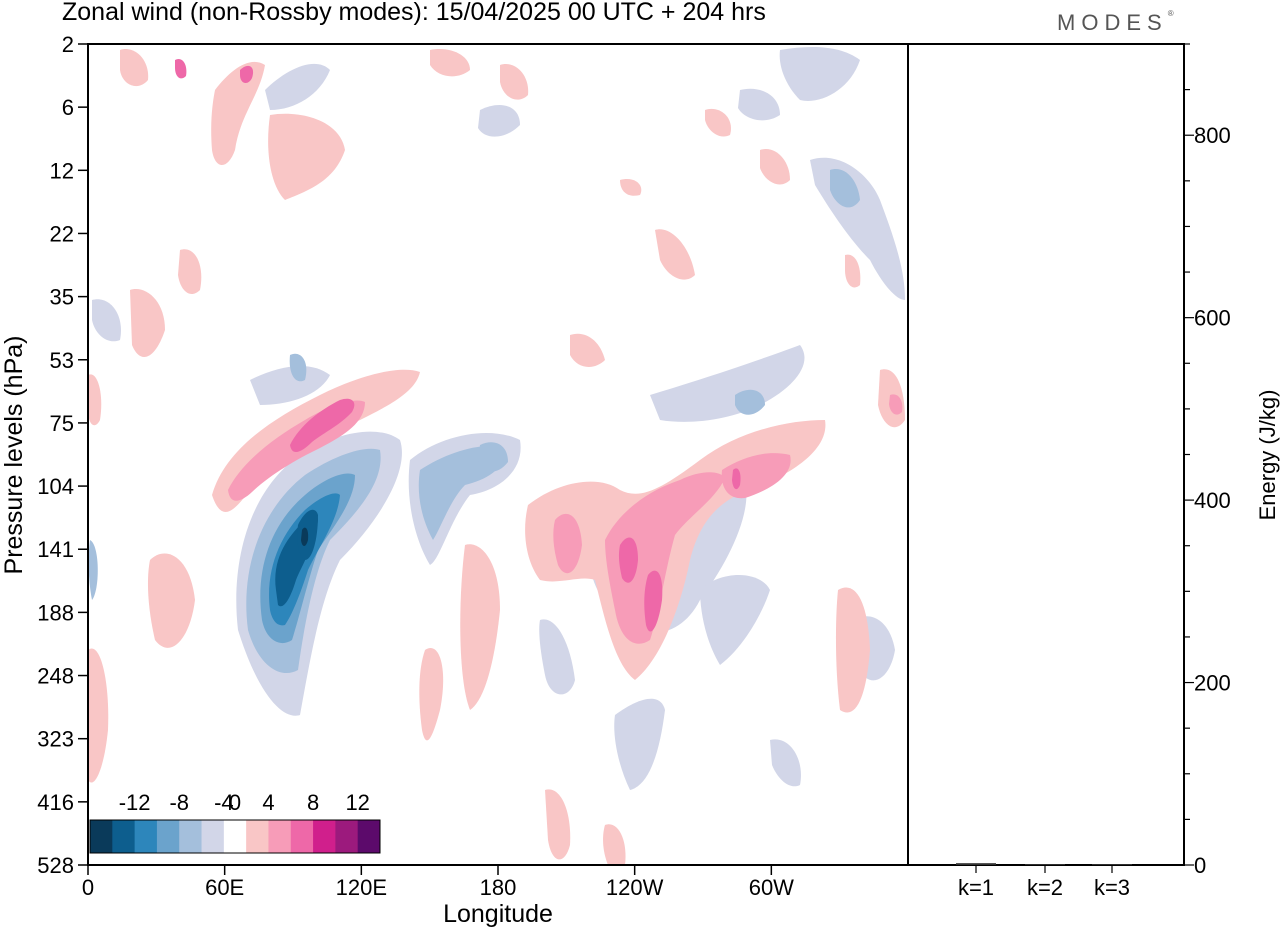  I want to click on y-tick-label: 248, so click(55, 676).